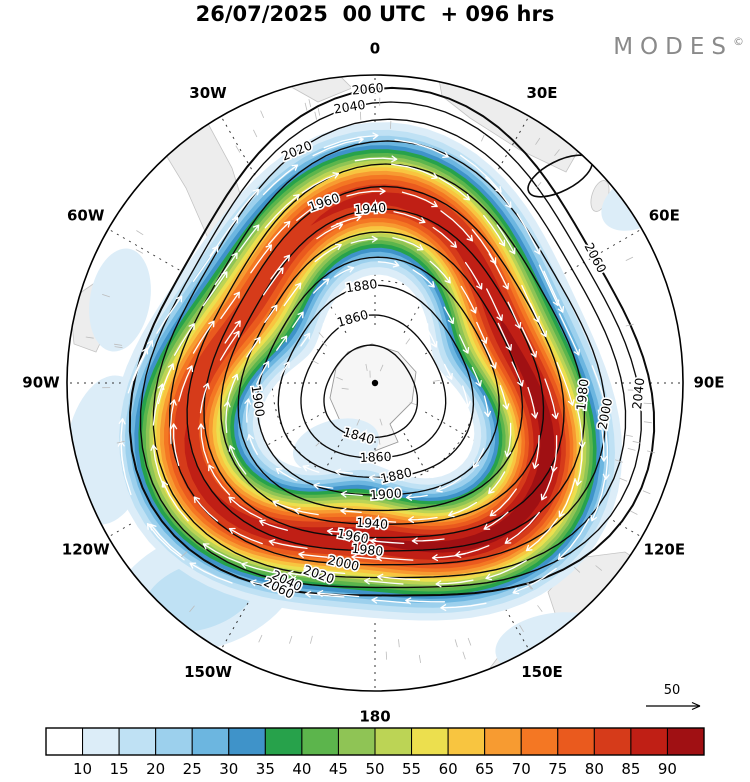  What do you see at coordinates (350, 107) in the screenshot?
I see `contour-label: 2040` at bounding box center [350, 107].